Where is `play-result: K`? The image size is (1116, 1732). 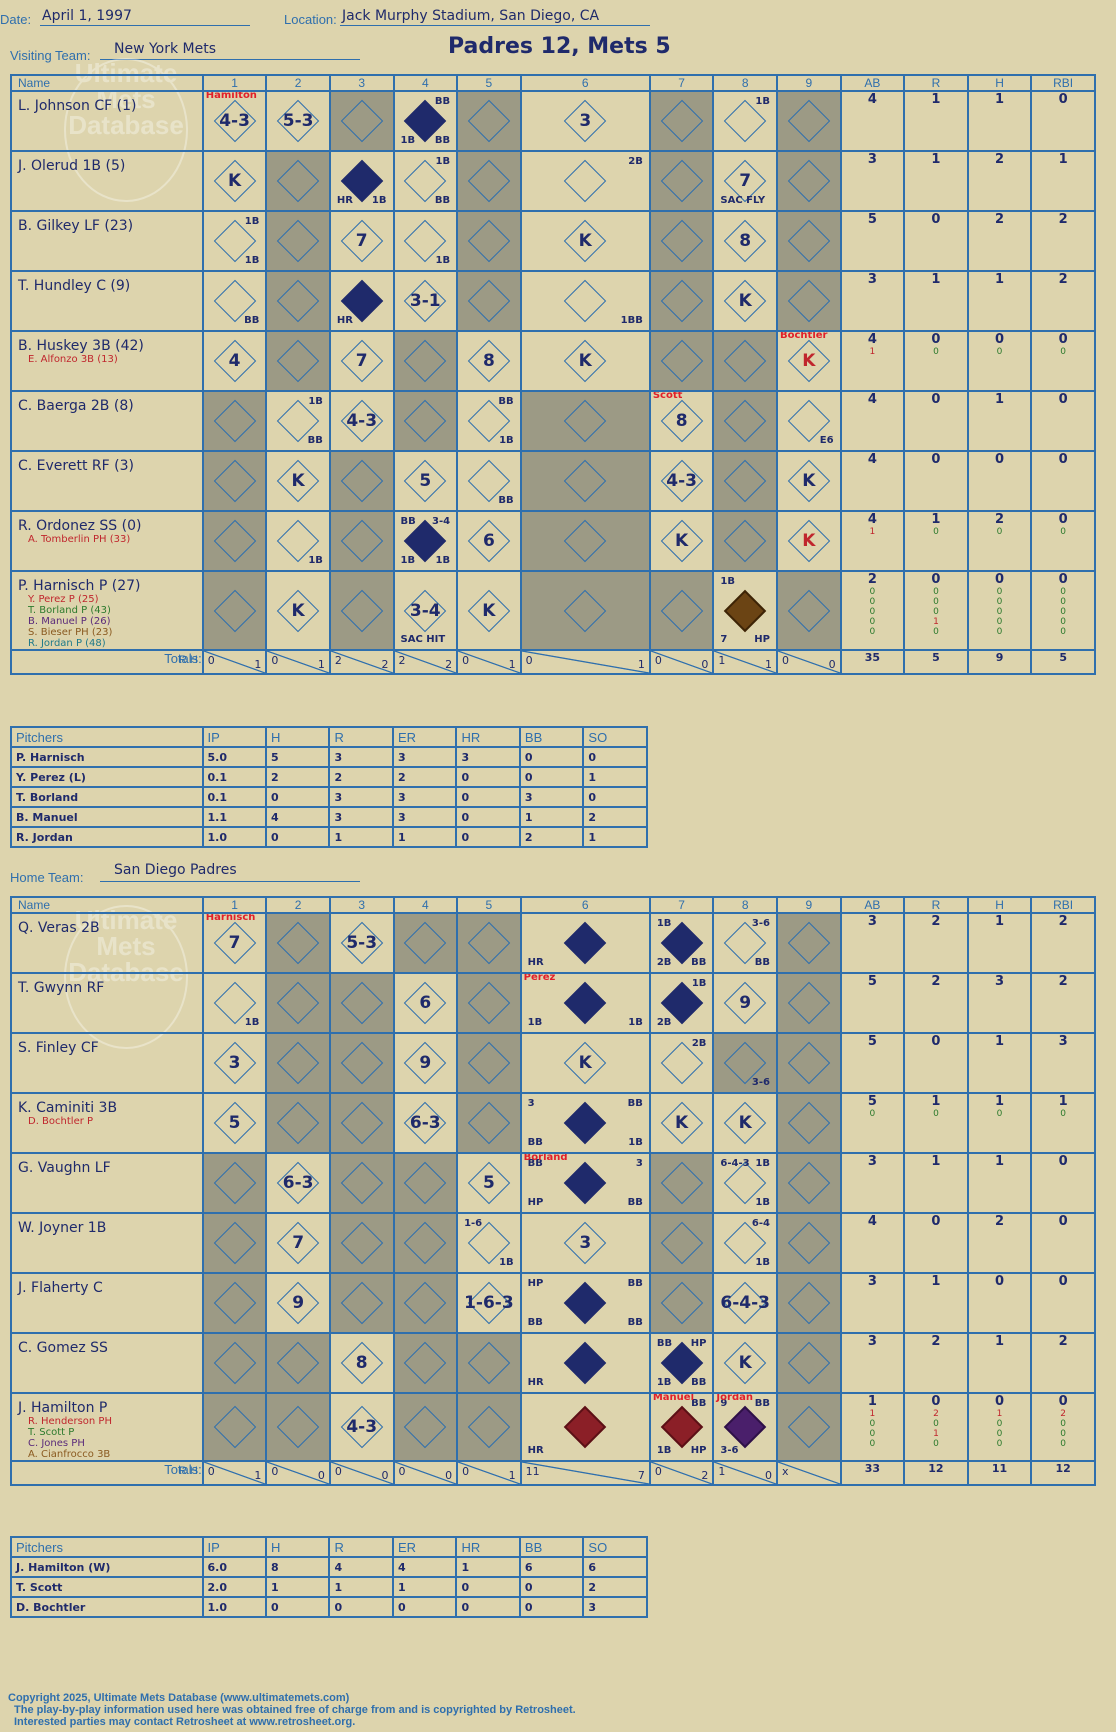
play-result: K is located at coordinates (585, 361).